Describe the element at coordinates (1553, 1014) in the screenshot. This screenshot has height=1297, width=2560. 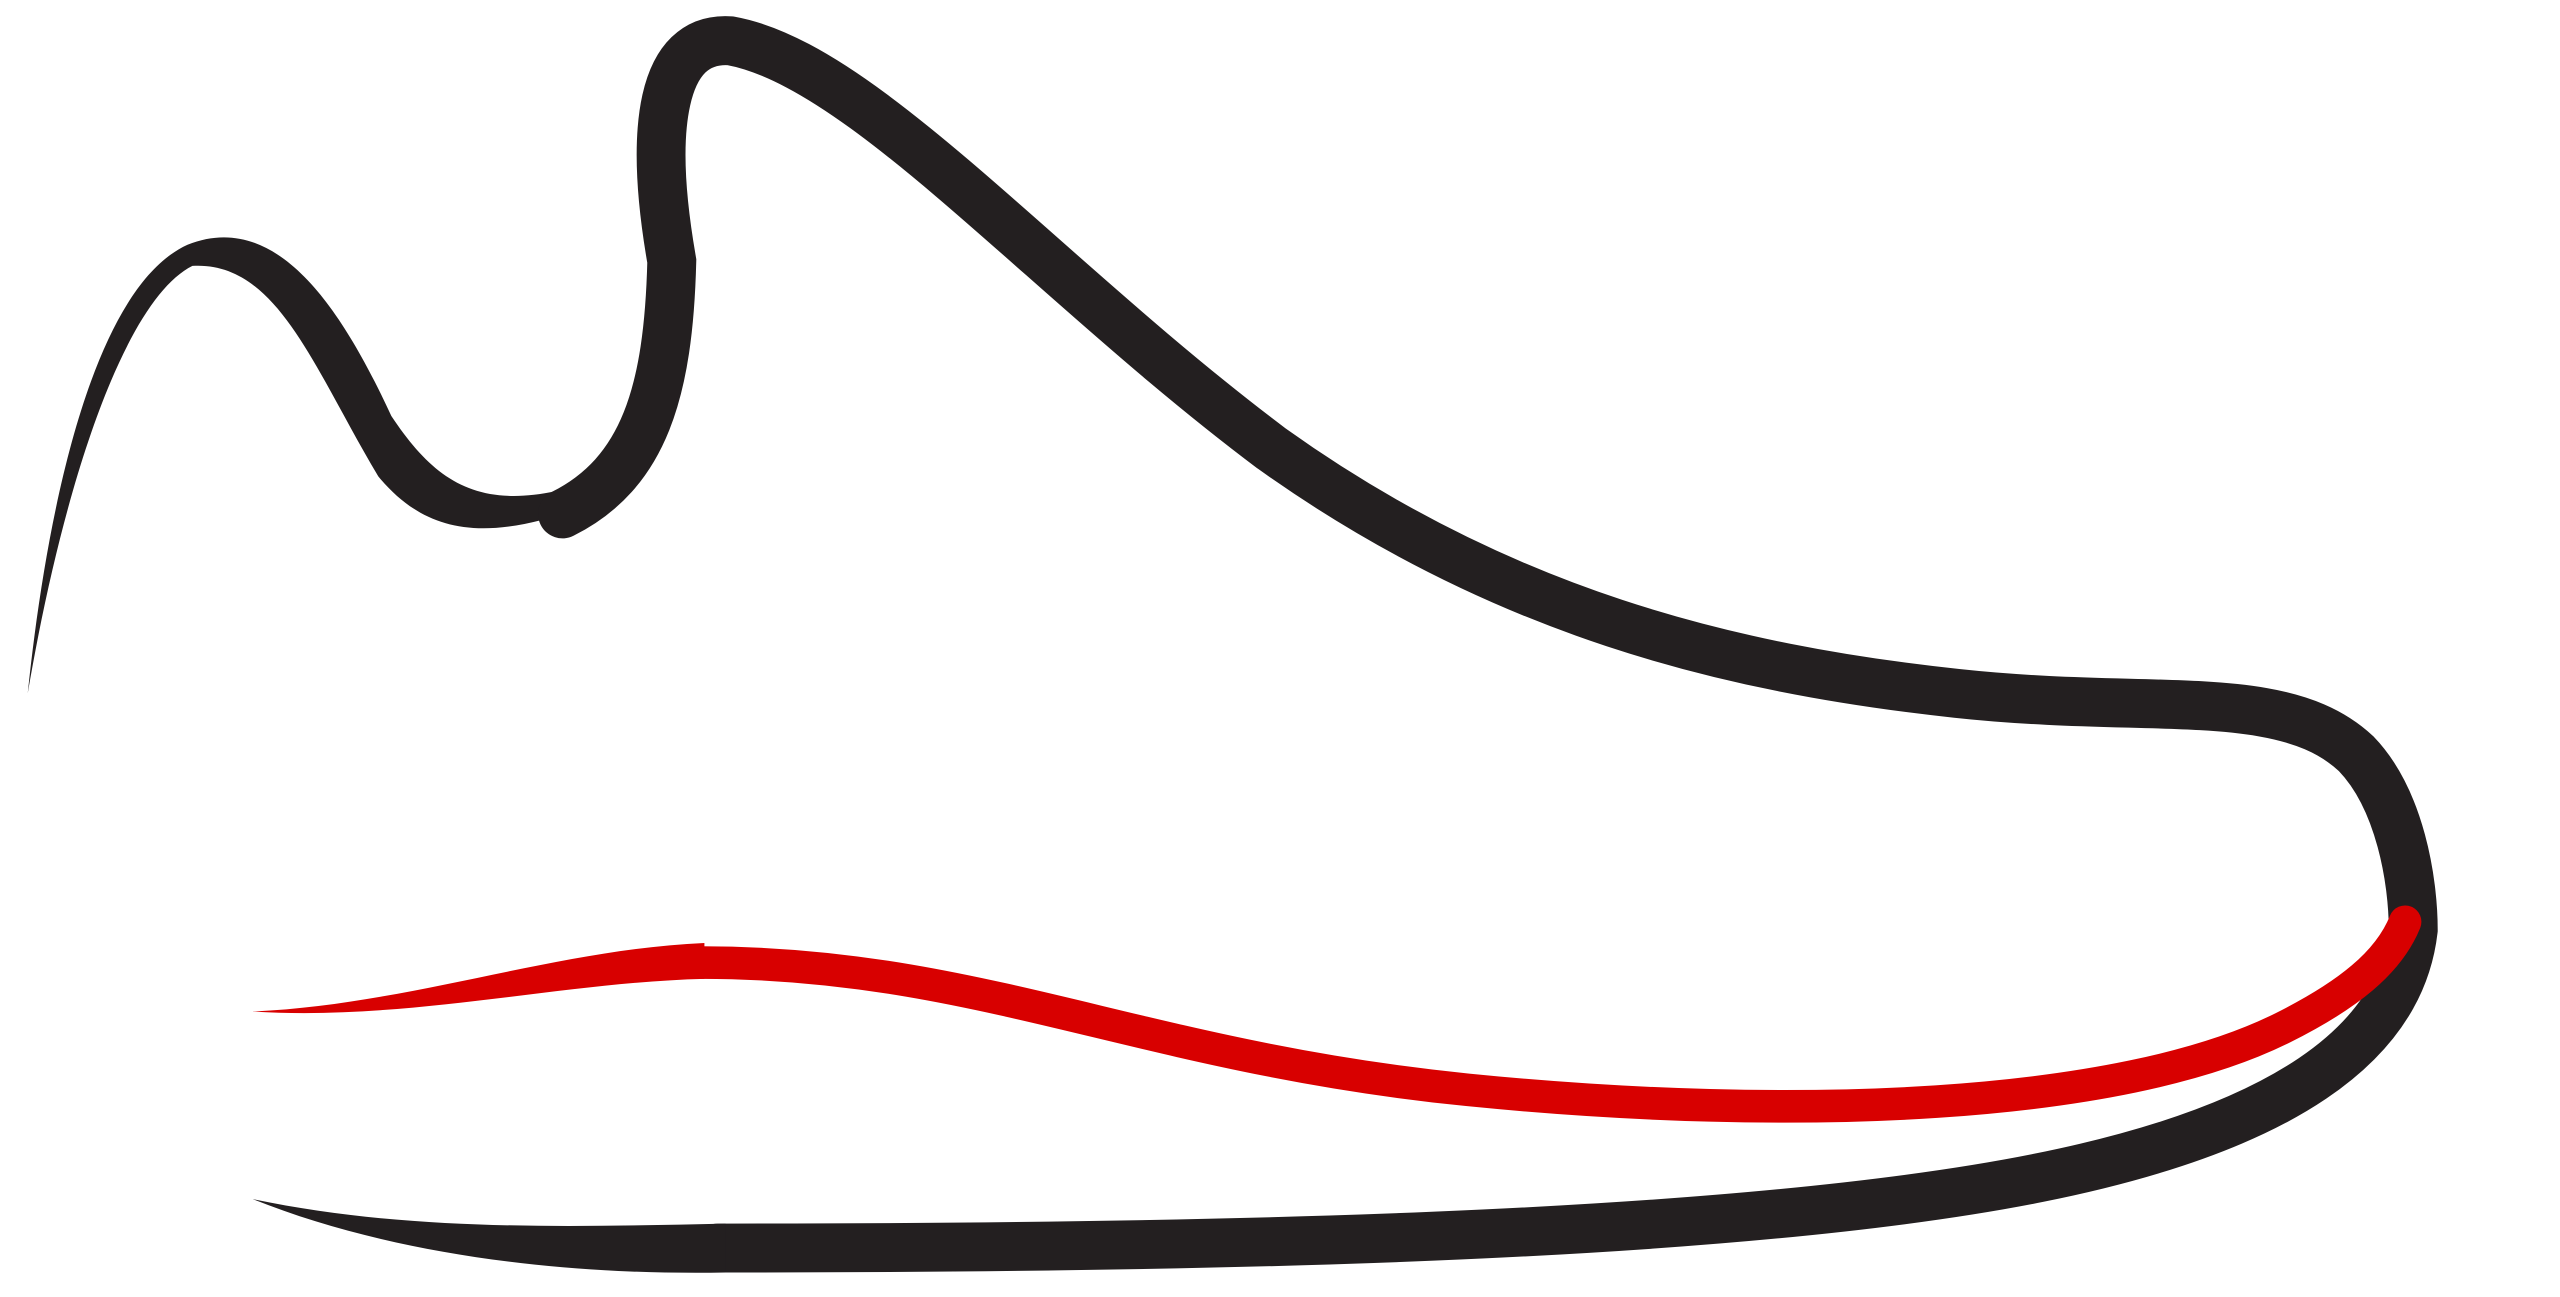
I see `shoe-midsole-stripe` at that location.